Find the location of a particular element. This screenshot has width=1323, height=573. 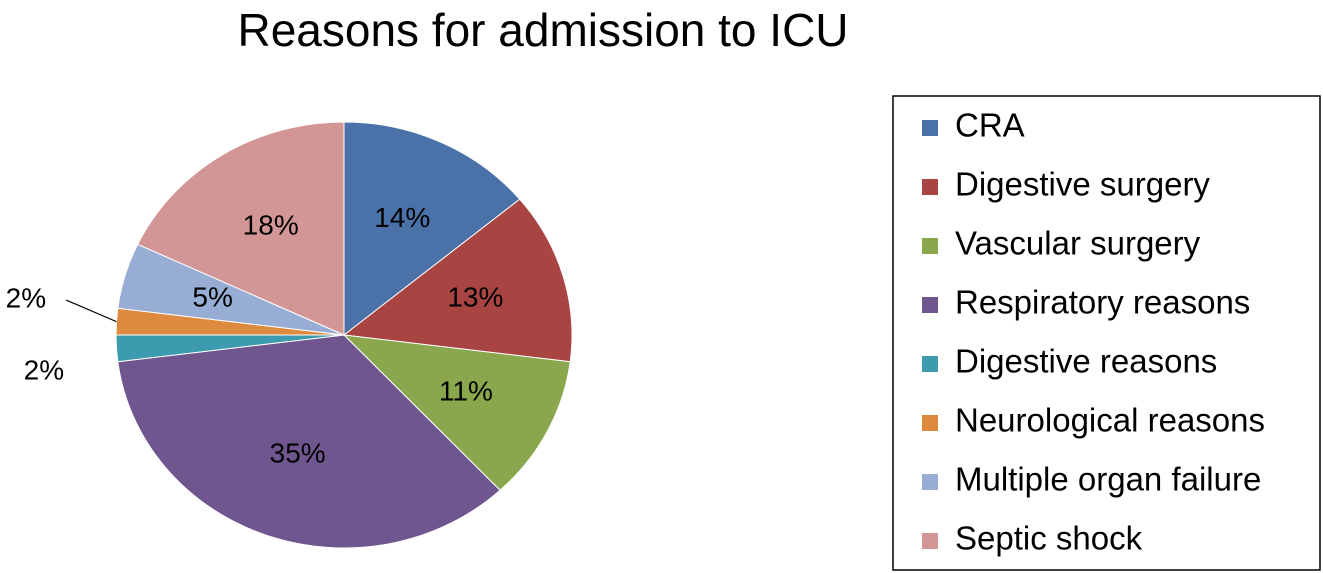

legend-label: Septic shock is located at coordinates (1049, 538).